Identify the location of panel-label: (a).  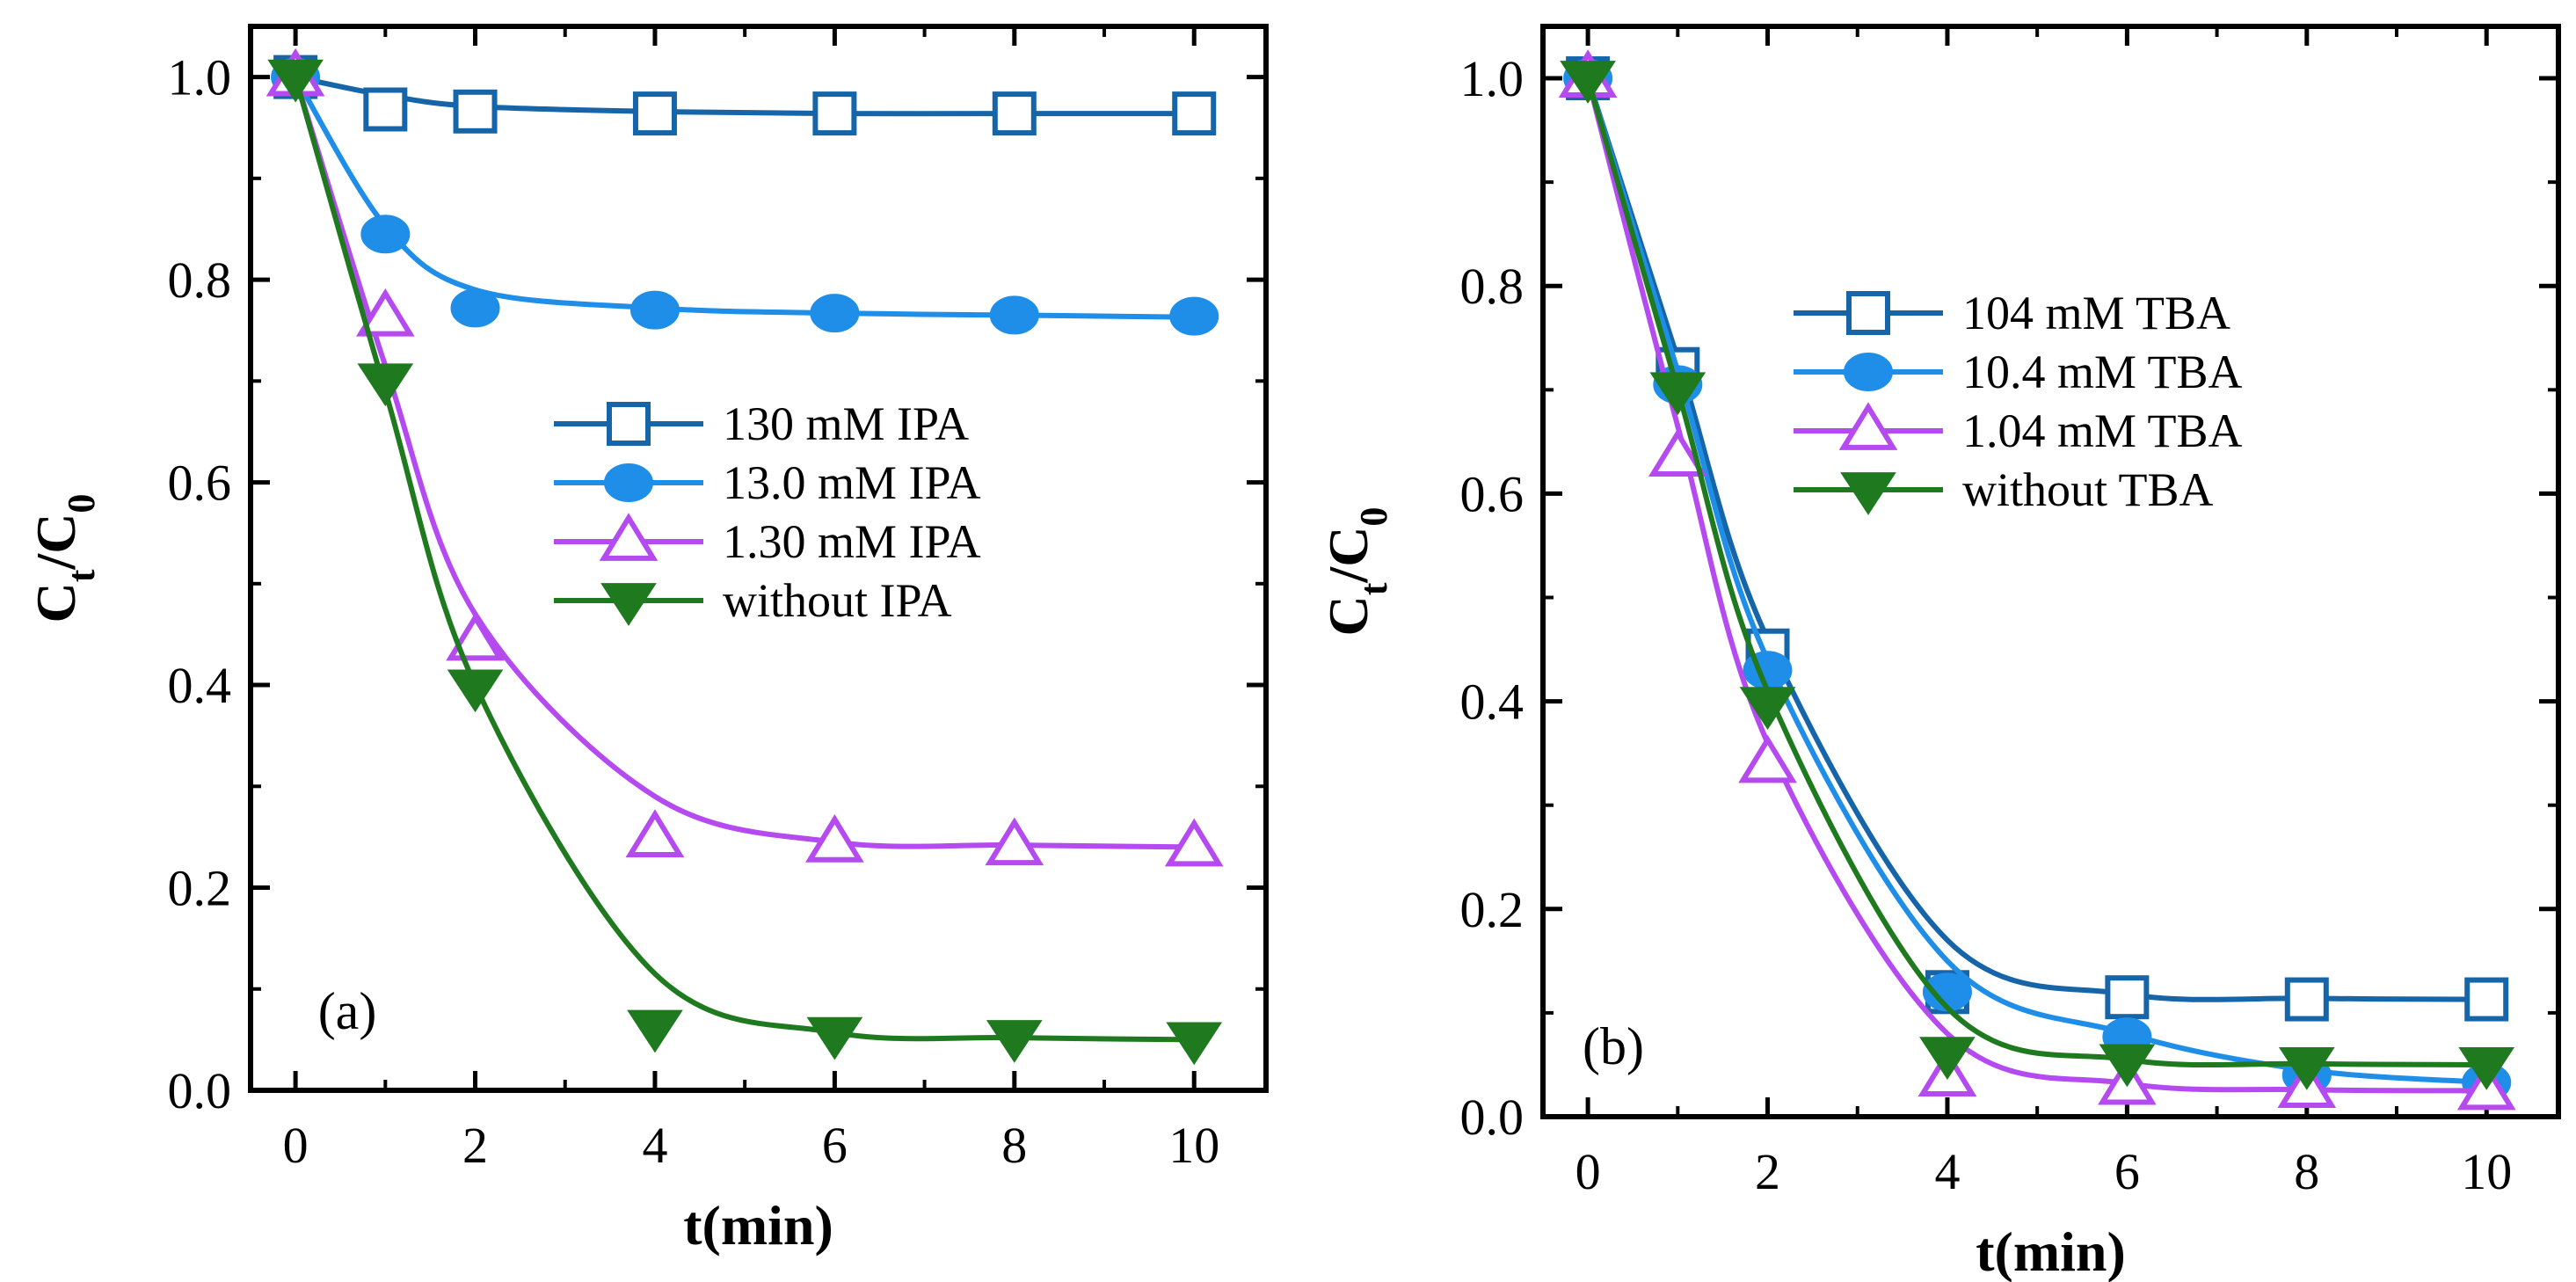
(347, 1011).